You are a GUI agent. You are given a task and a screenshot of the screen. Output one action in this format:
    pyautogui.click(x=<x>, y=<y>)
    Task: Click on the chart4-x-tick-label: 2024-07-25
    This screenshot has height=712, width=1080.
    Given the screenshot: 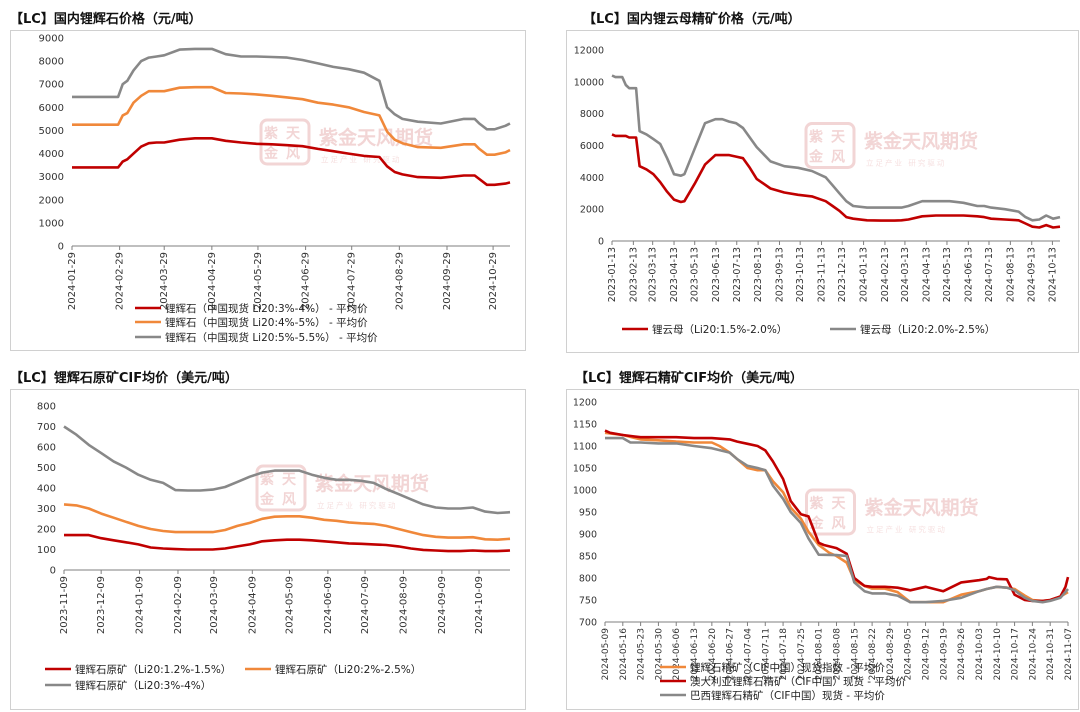 What is the action you would take?
    pyautogui.click(x=802, y=654)
    